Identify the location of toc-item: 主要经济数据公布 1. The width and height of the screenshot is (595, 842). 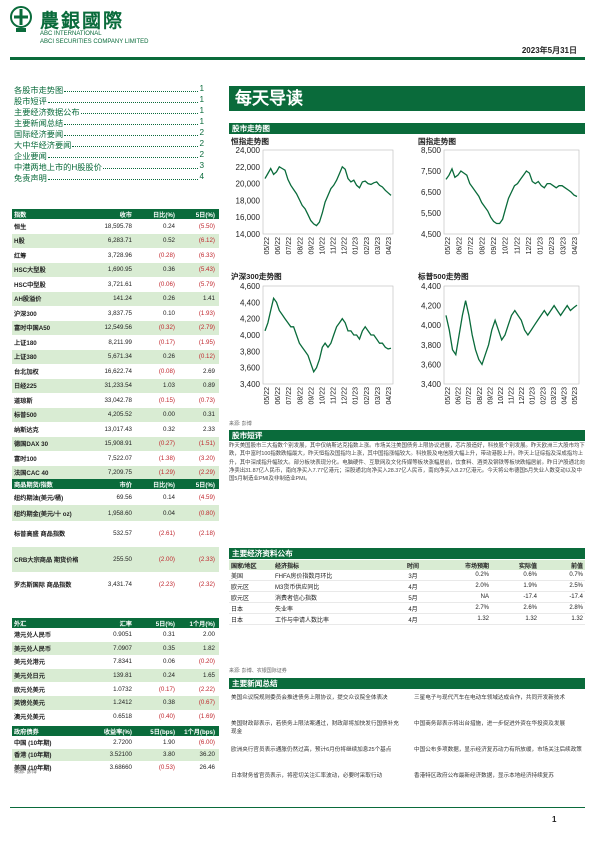
(109, 111).